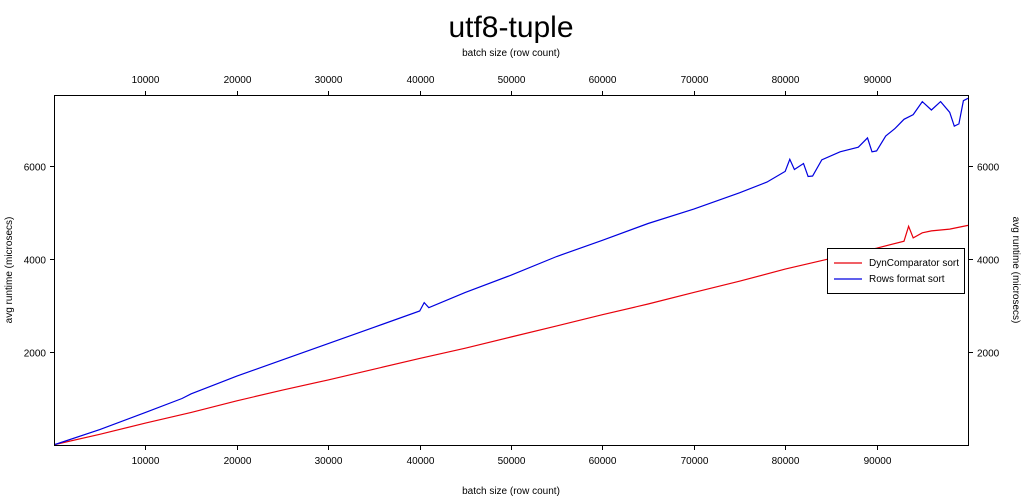 The image size is (1024, 500). I want to click on x-tick-label-top: 90000, so click(878, 80).